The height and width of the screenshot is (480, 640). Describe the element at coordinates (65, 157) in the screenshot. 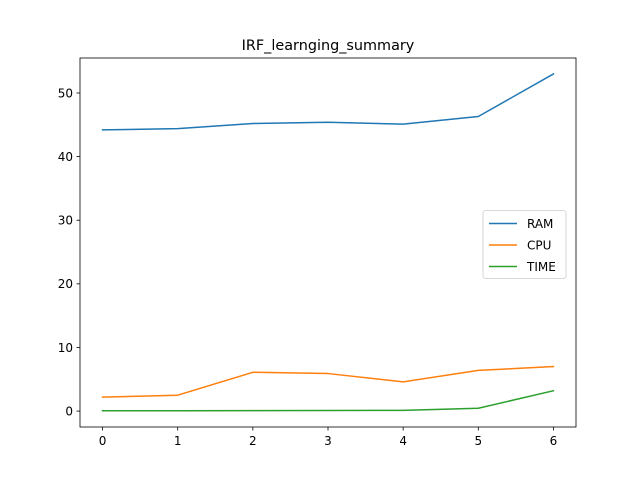

I see `y-tick-label: 40` at that location.